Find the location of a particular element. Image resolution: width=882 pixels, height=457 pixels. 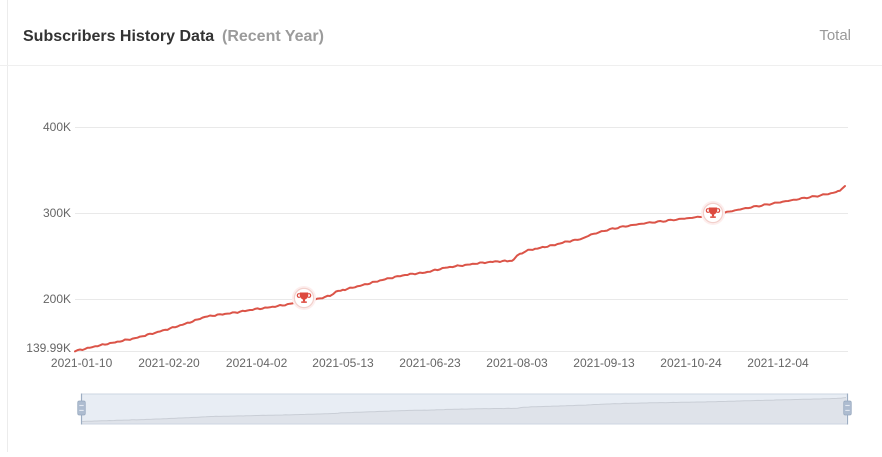

svg-text: 2021-01-10 is located at coordinates (82, 363).